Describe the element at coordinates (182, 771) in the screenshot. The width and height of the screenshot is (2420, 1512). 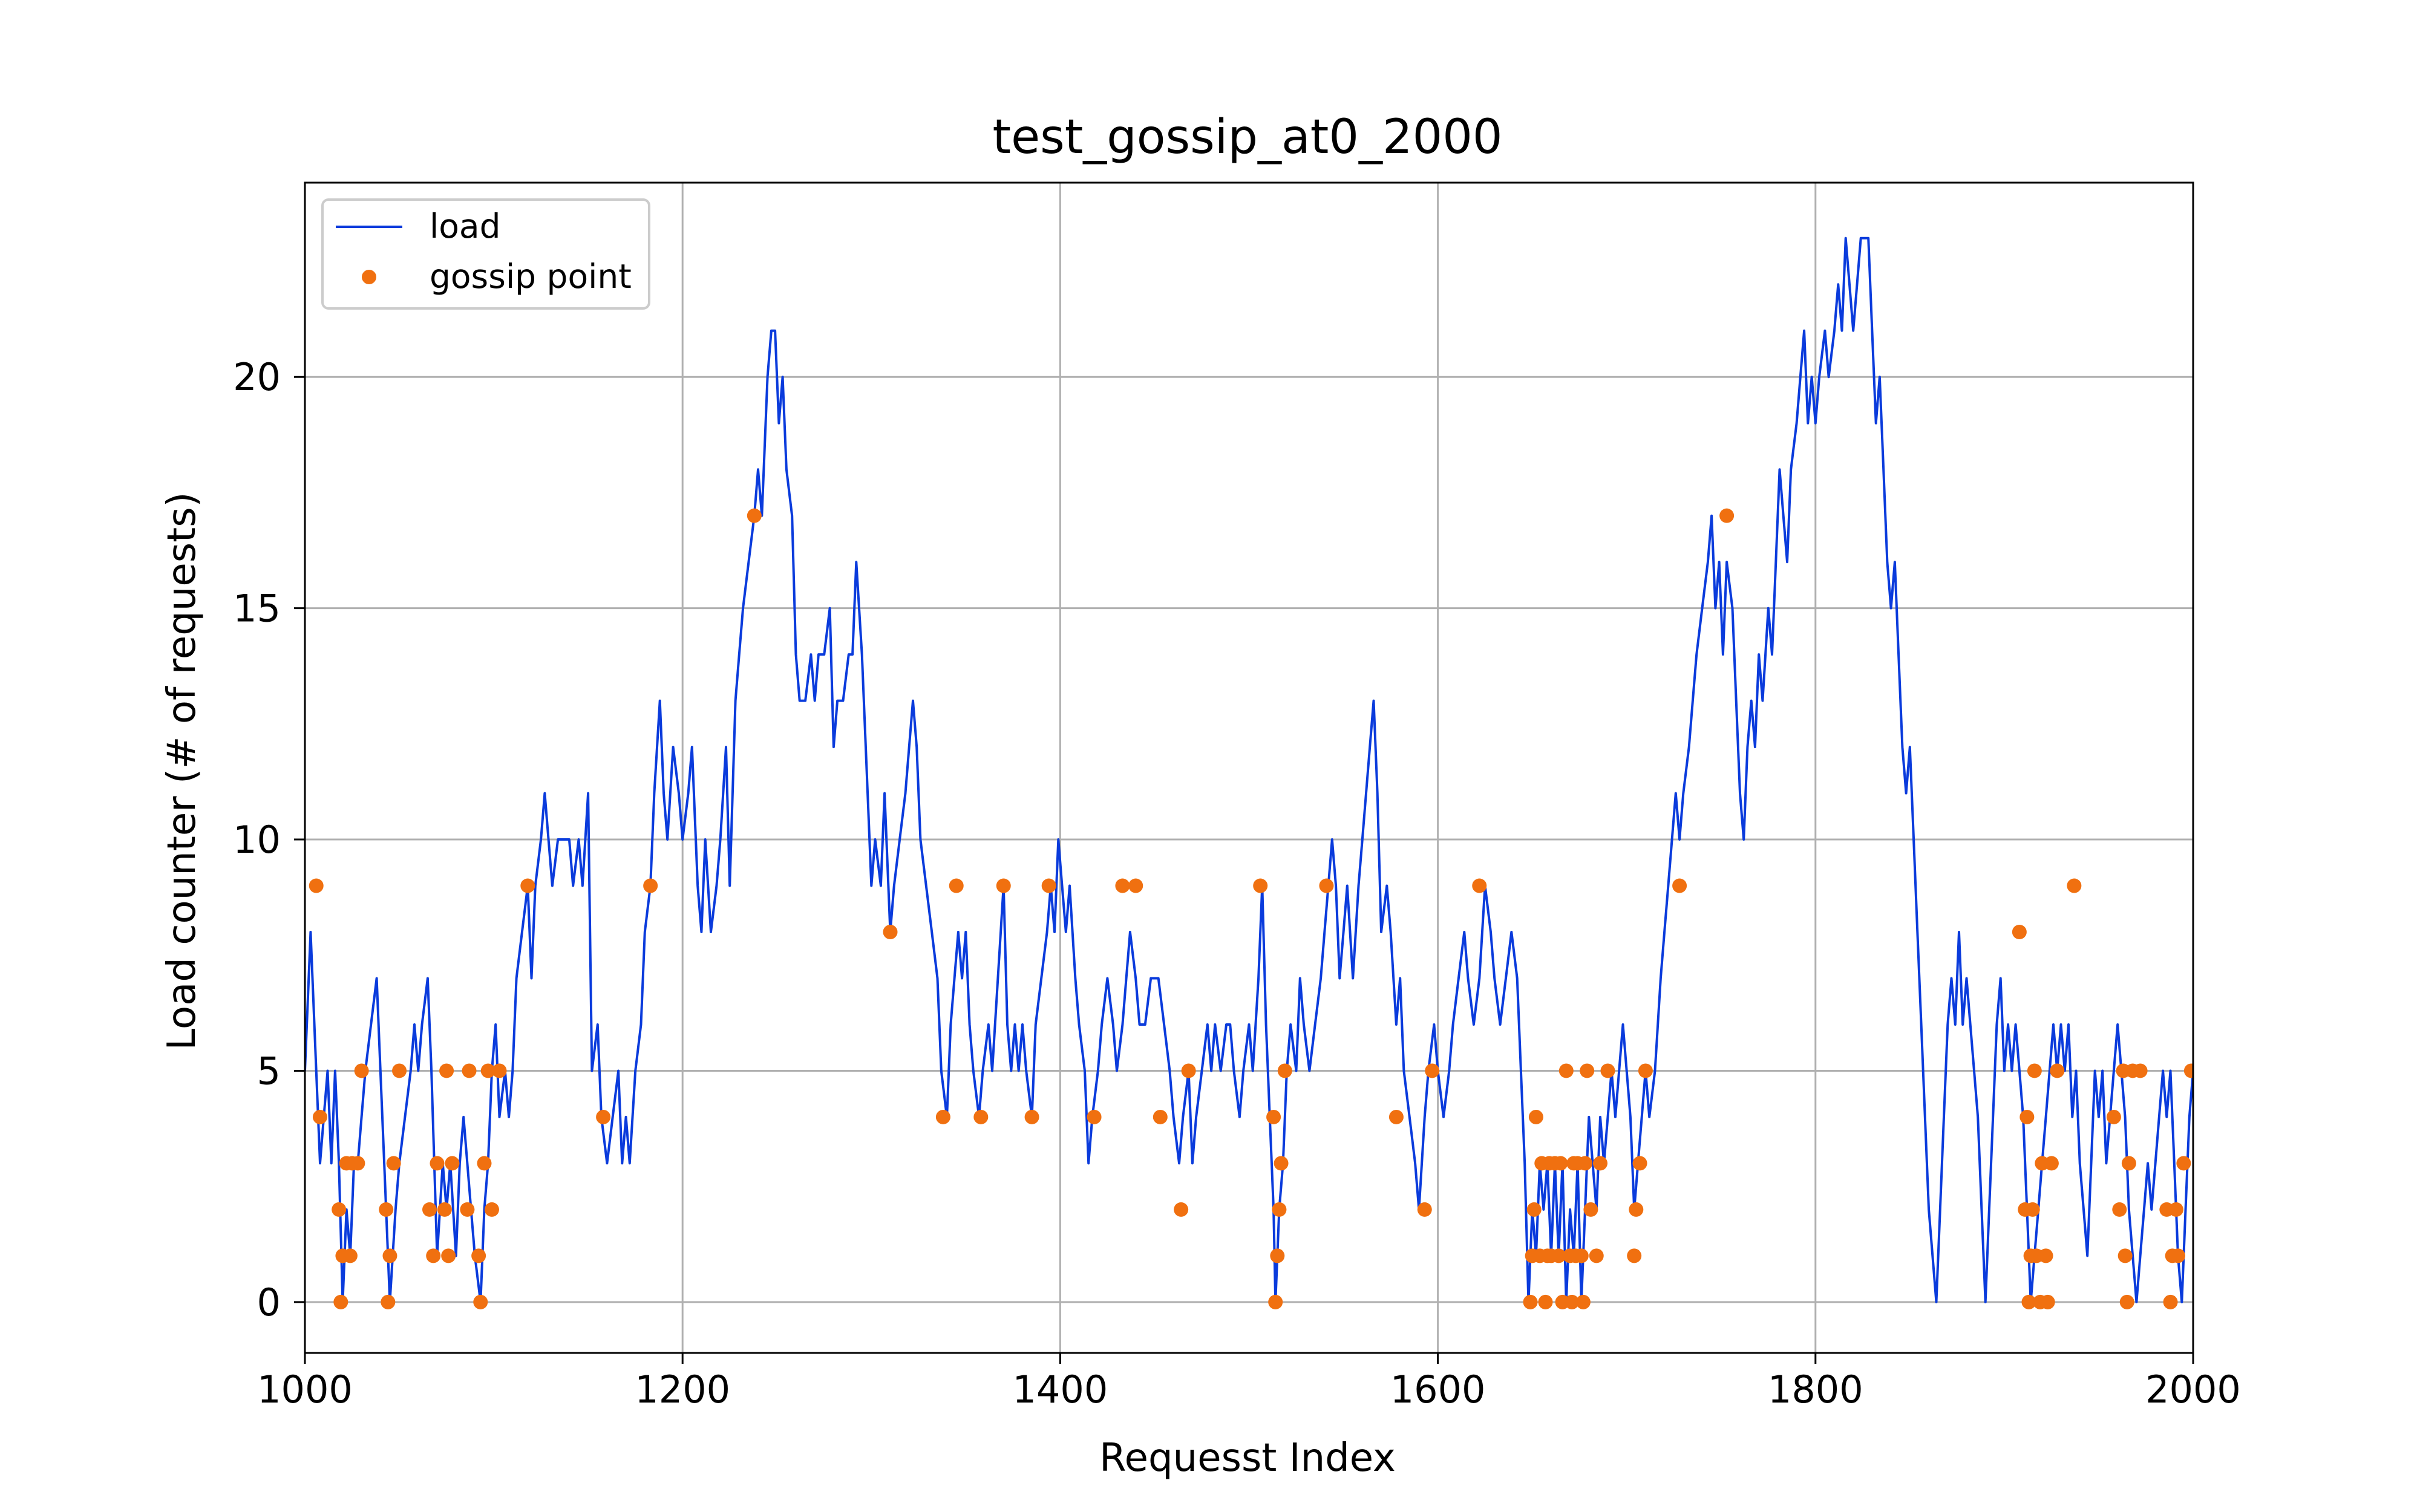
I see `y-axis-label: Load counter (# of requests)` at that location.